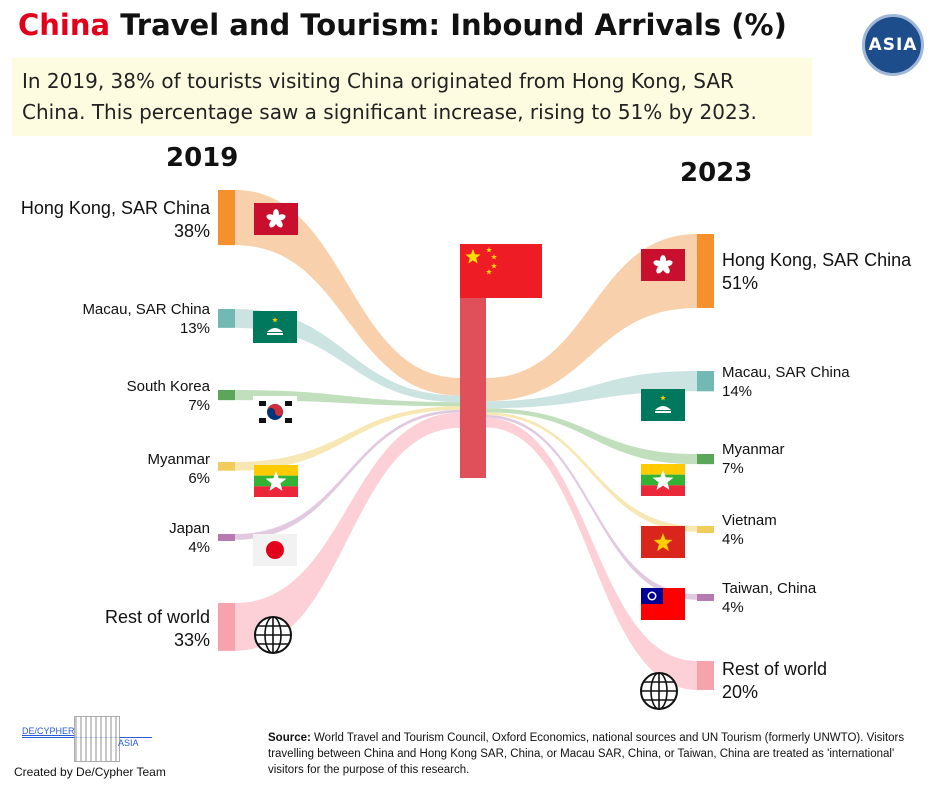 The width and height of the screenshot is (940, 788). I want to click on taiwan-flag-icon, so click(663, 604).